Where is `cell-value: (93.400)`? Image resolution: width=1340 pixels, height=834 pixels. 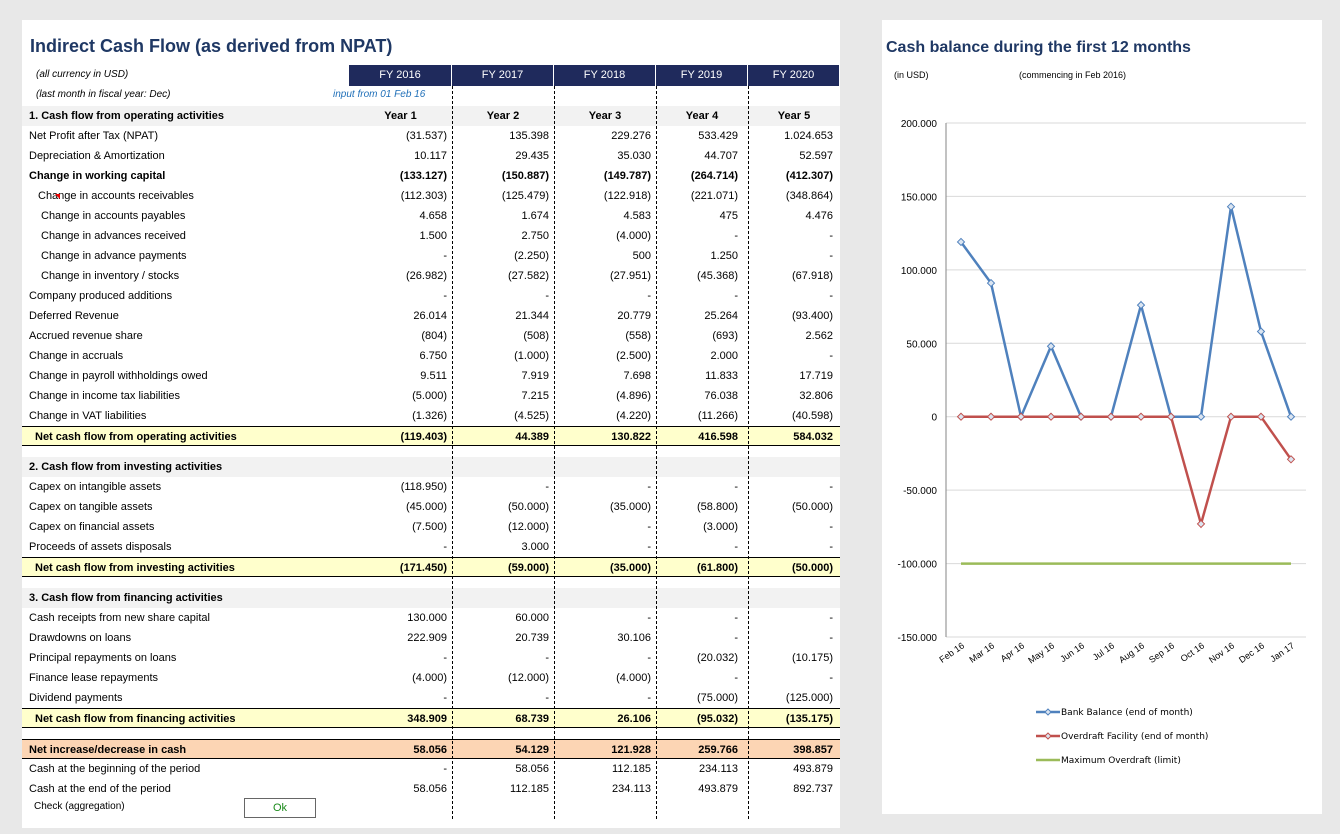 cell-value: (93.400) is located at coordinates (812, 316).